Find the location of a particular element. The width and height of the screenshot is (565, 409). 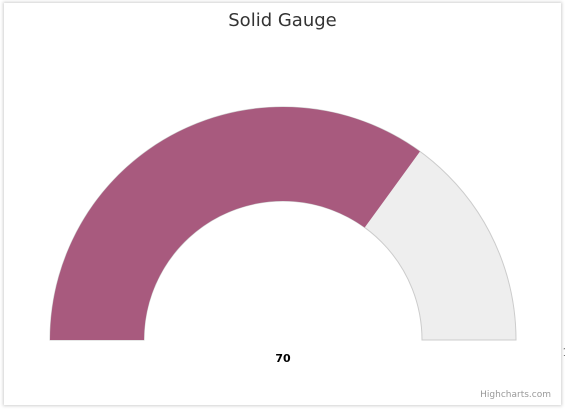

credits-link: Highcharts.com is located at coordinates (515, 395).